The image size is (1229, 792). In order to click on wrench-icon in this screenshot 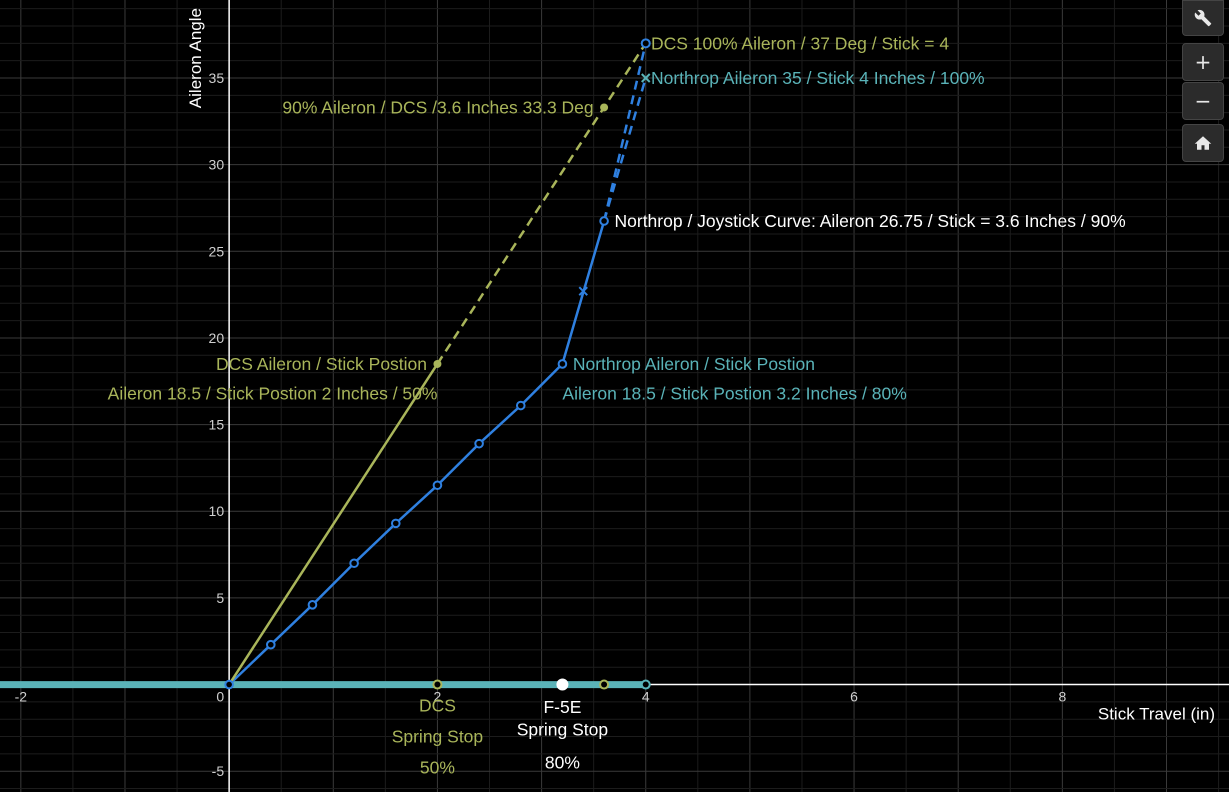, I will do `click(1203, 18)`.